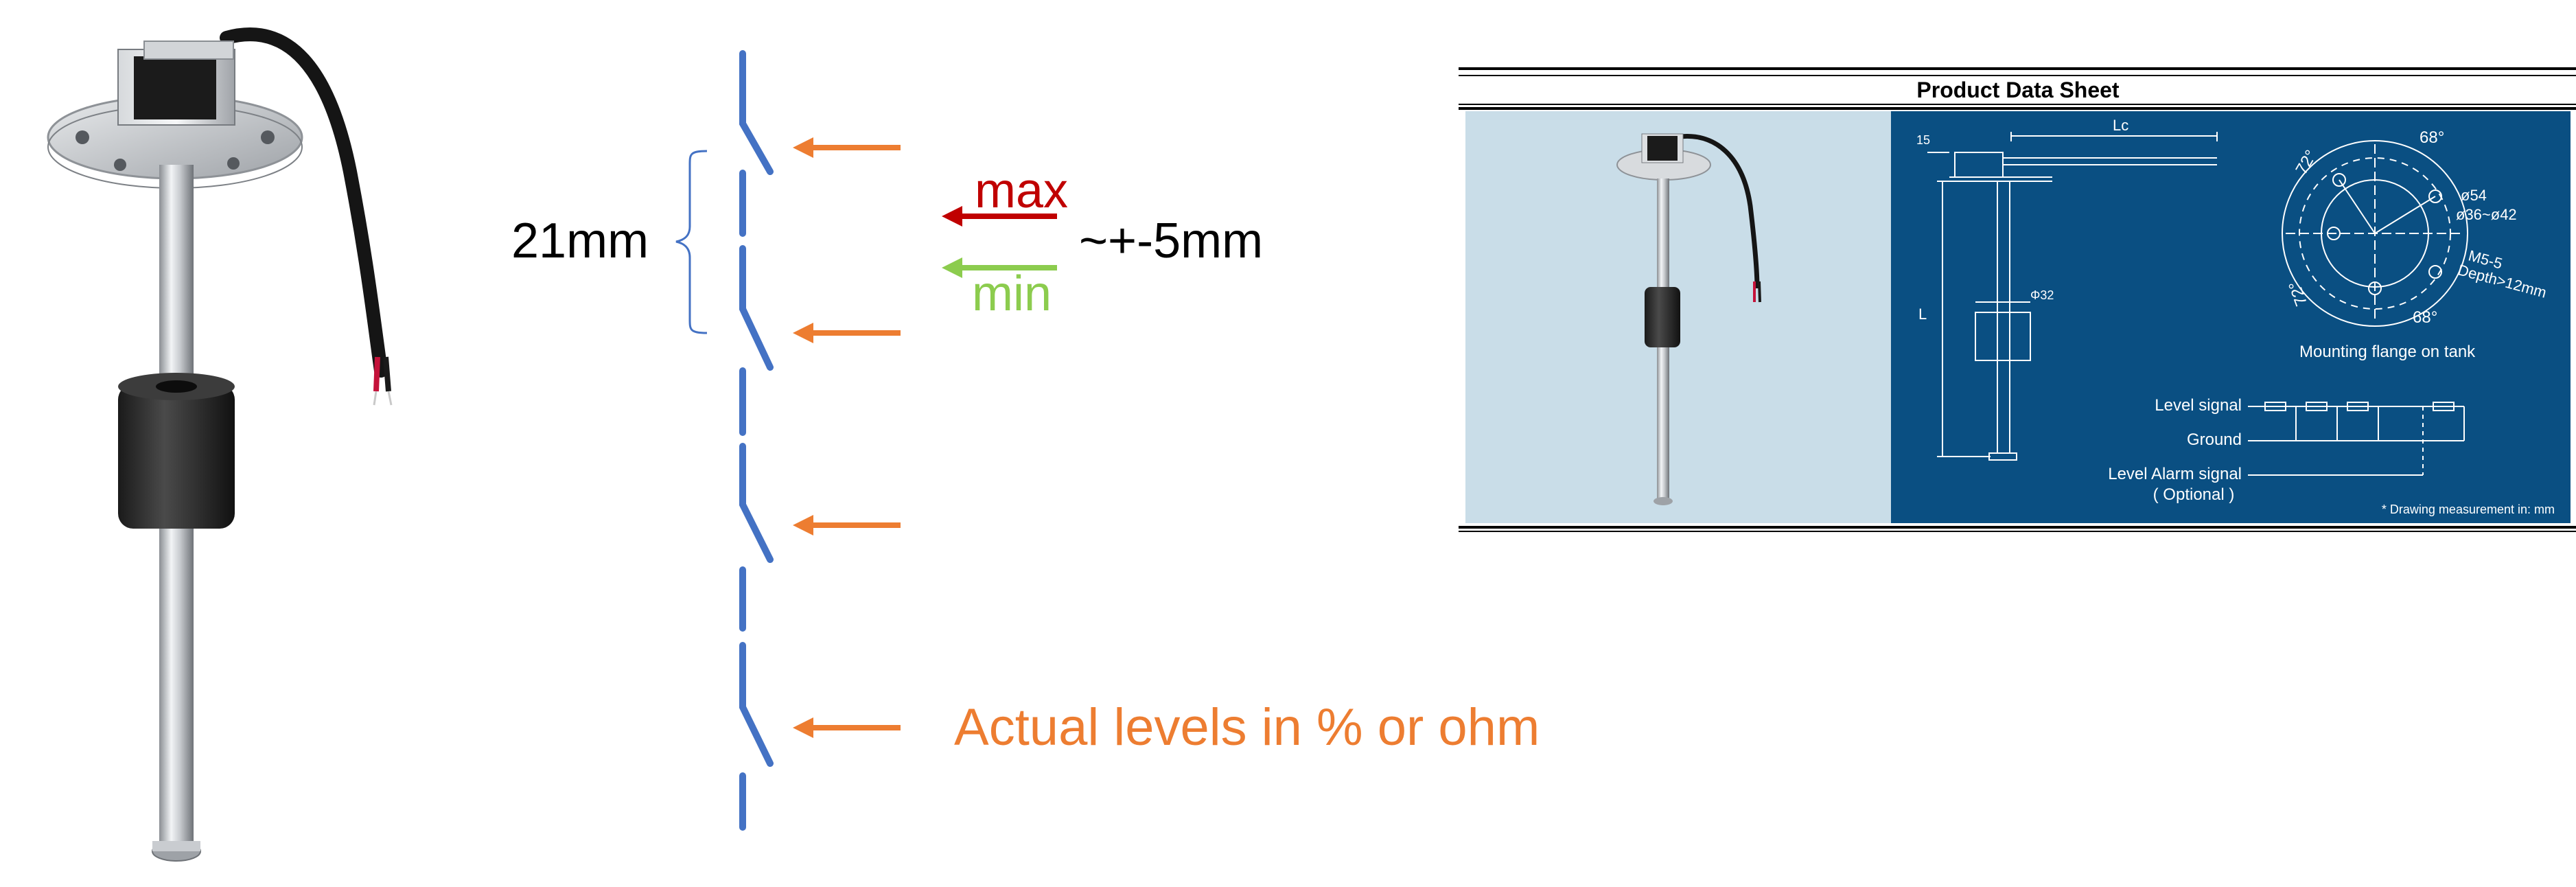  What do you see at coordinates (2042, 295) in the screenshot?
I see `dim-phi32: Φ32` at bounding box center [2042, 295].